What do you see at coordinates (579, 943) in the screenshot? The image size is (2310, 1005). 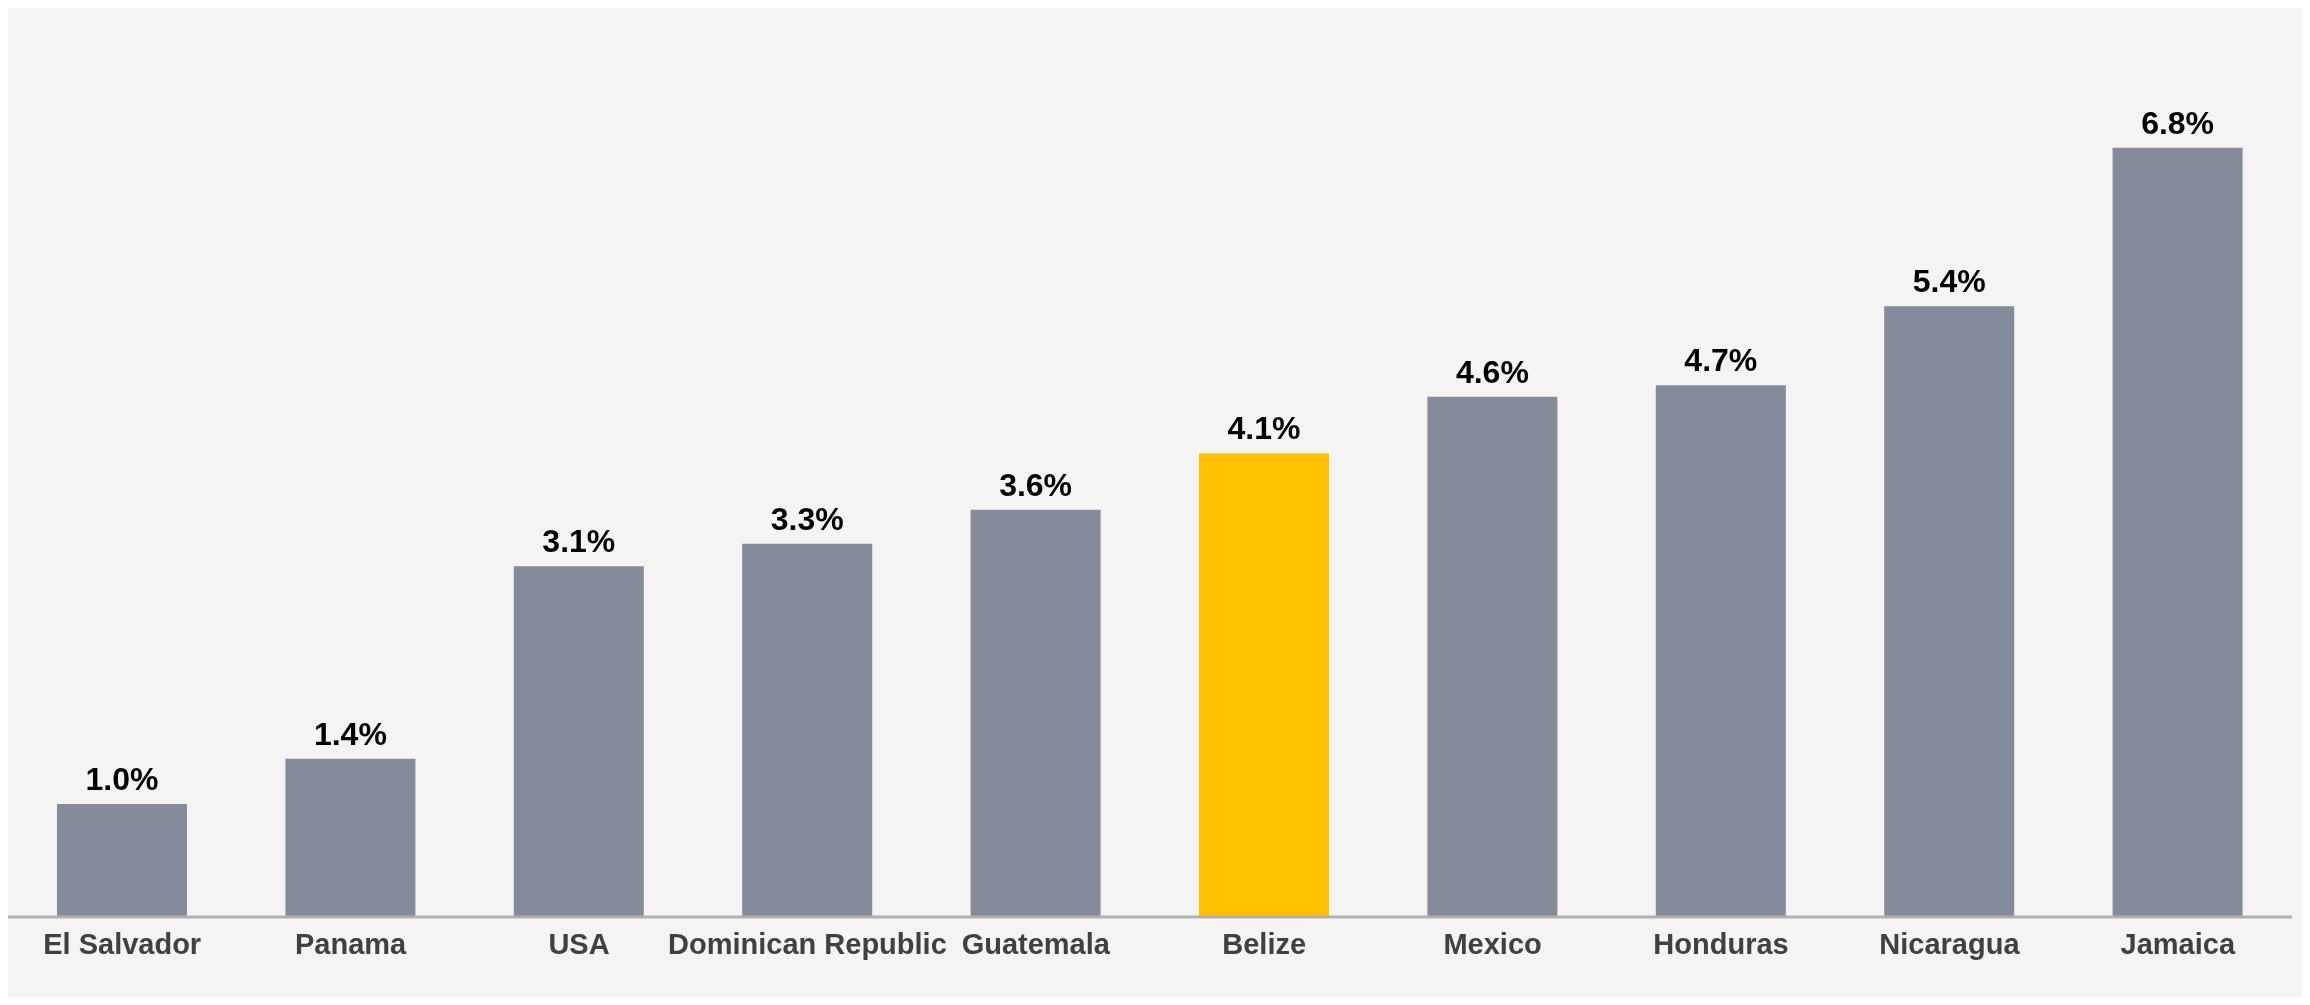 I see `x-tick-label: USA` at bounding box center [579, 943].